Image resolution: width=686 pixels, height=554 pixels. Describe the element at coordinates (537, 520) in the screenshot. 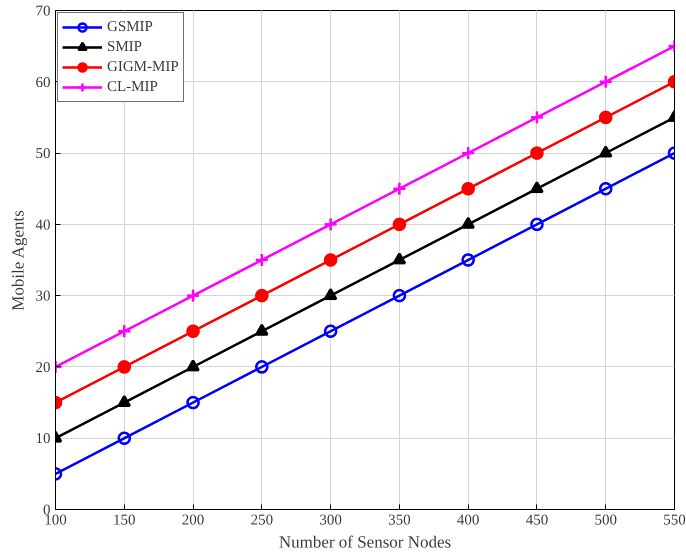

I see `x-tick-label: 450` at that location.